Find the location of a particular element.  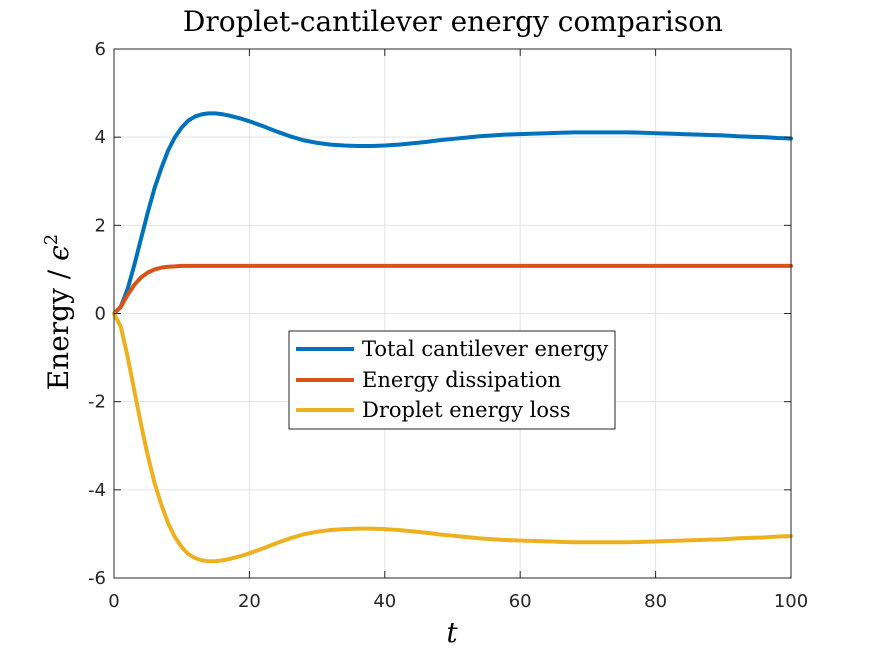

legend-label-droplet-energy-loss: Droplet energy loss is located at coordinates (466, 410).